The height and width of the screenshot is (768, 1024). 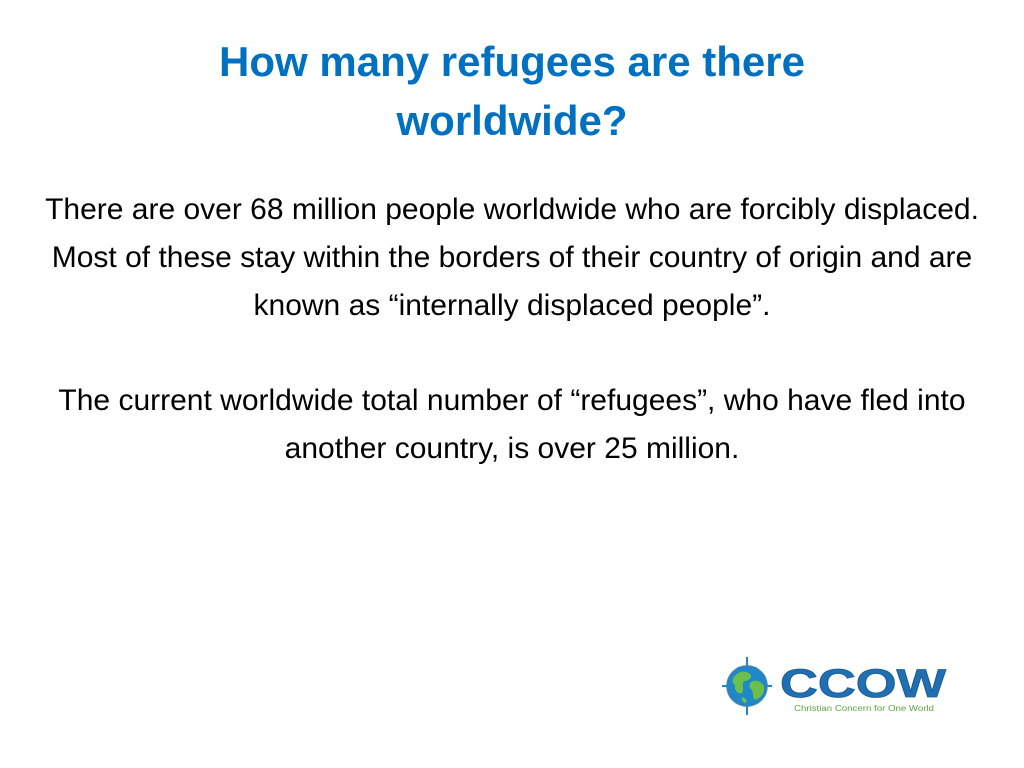 What do you see at coordinates (747, 686) in the screenshot?
I see `globe-icon` at bounding box center [747, 686].